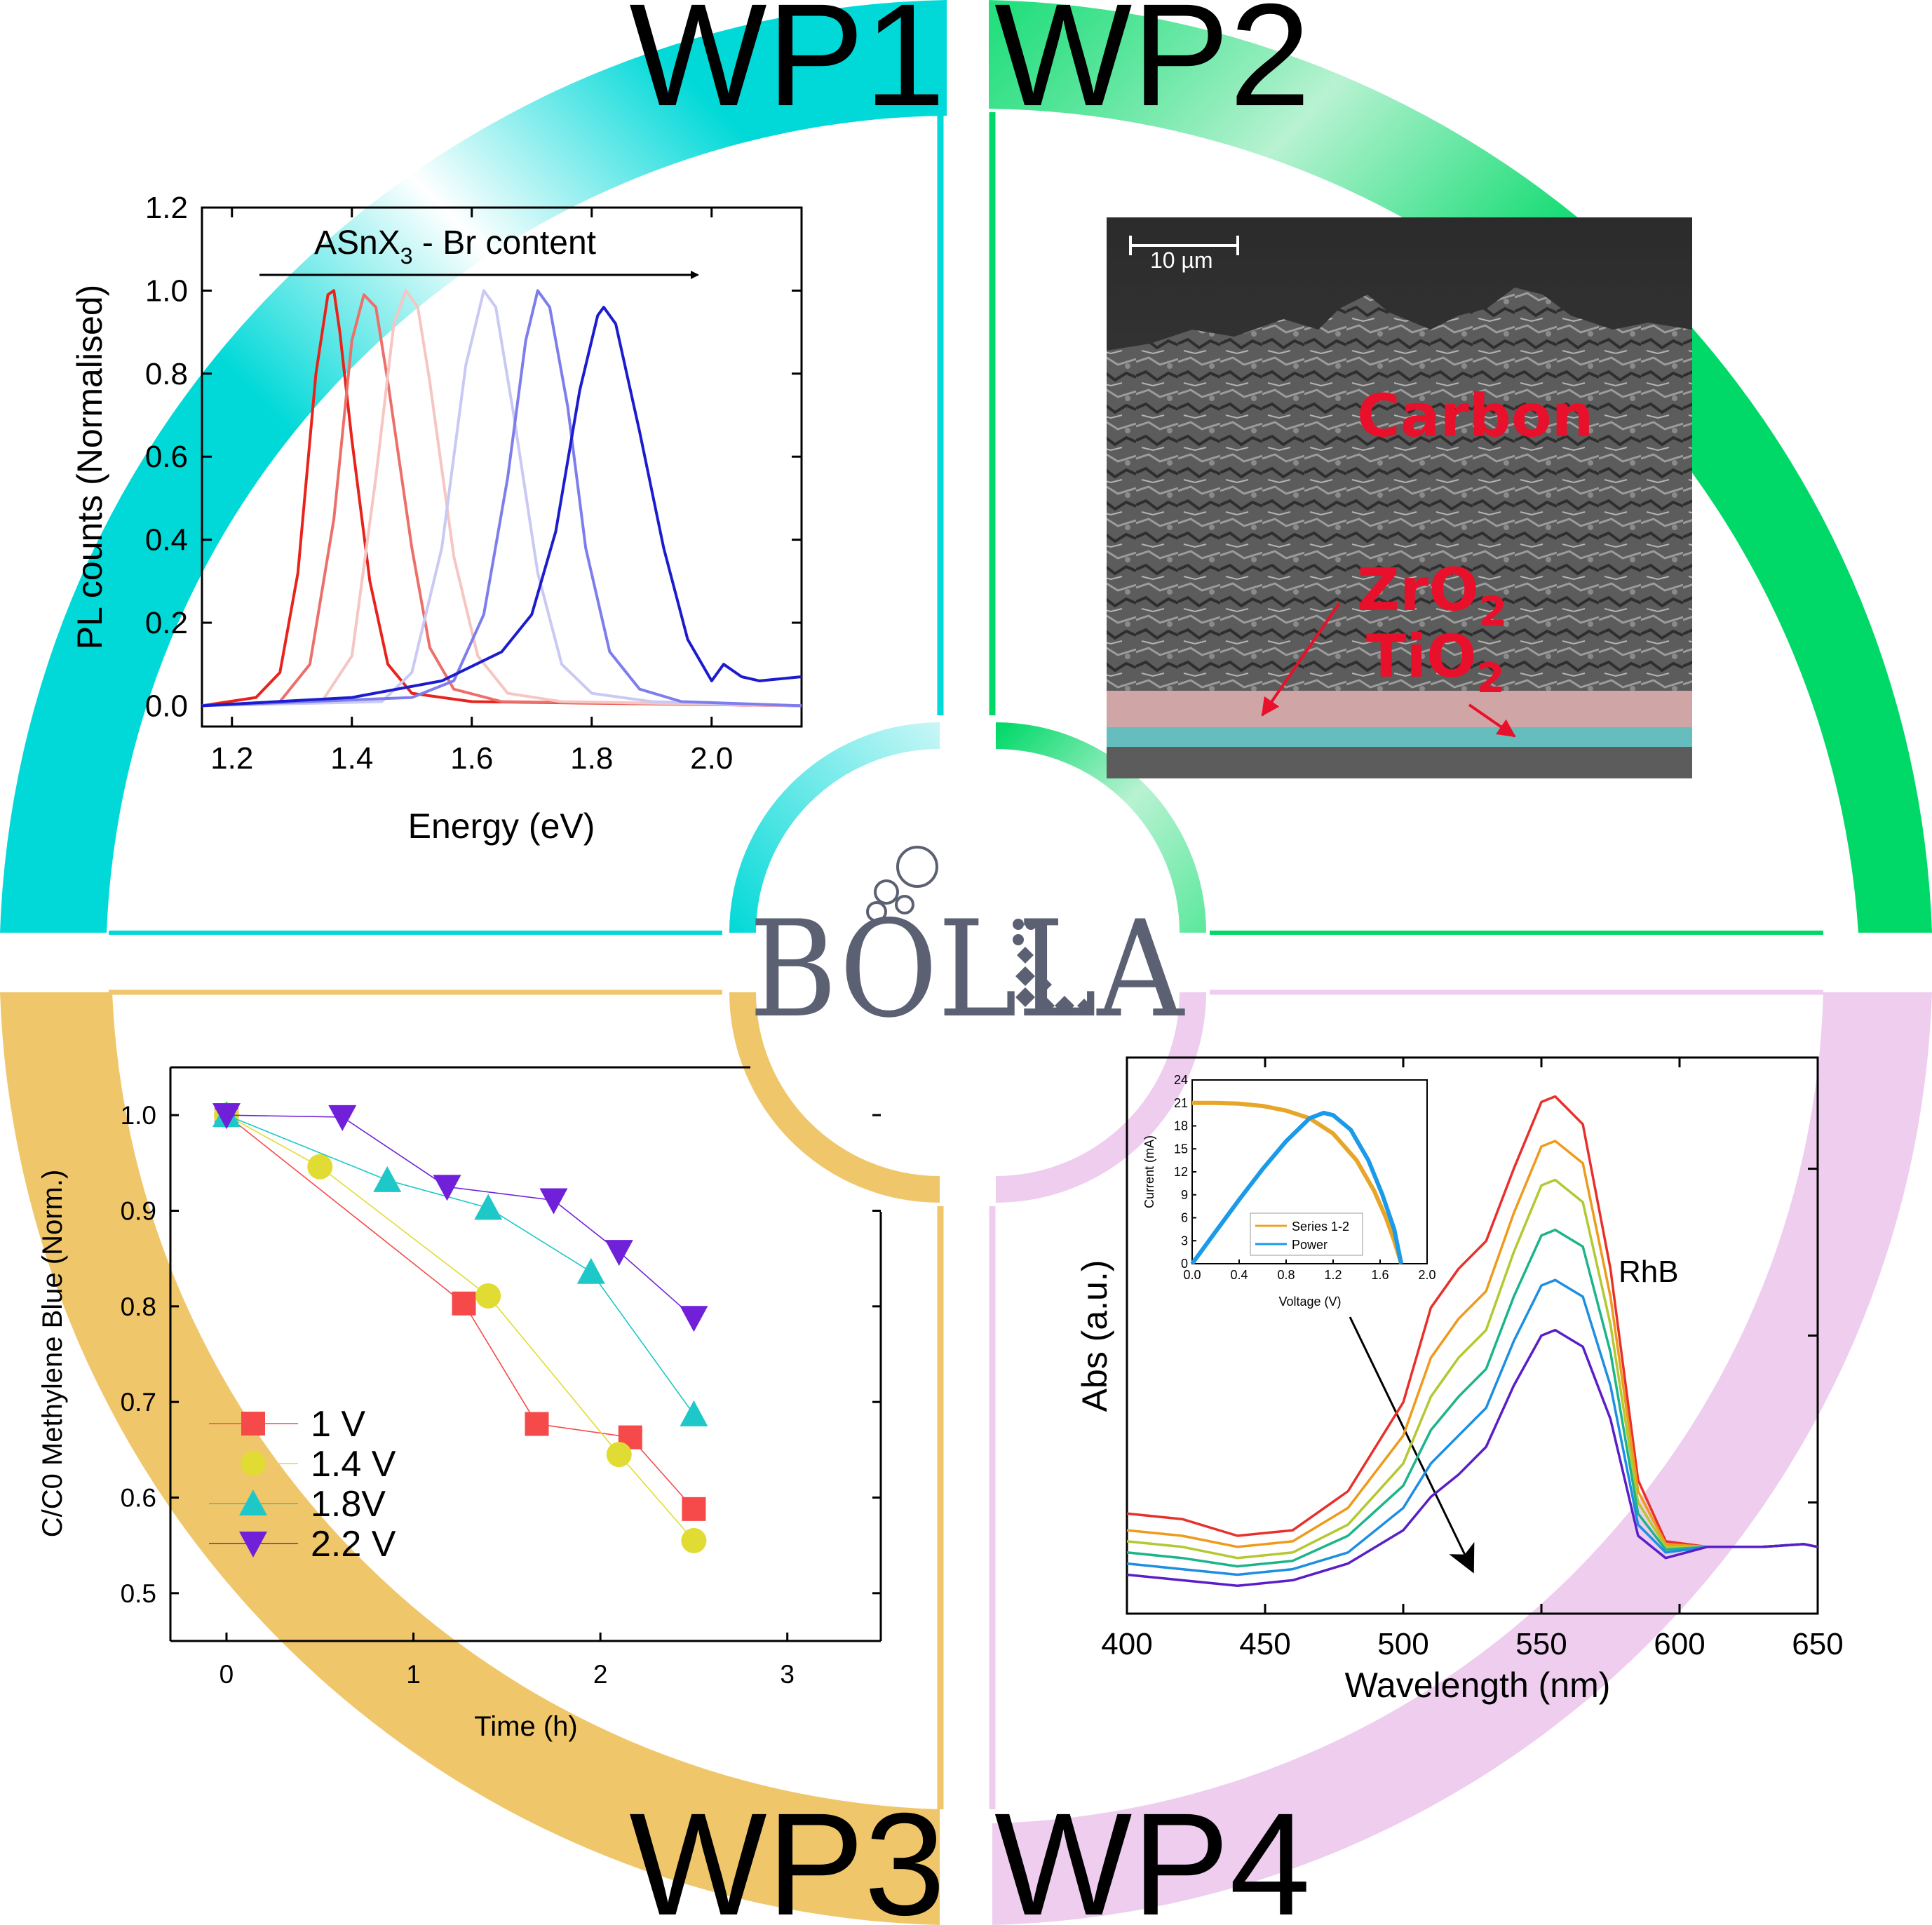 Image resolution: width=1932 pixels, height=1925 pixels. Describe the element at coordinates (1101, 1097) in the screenshot. I see `wp4-inner-ring` at that location.